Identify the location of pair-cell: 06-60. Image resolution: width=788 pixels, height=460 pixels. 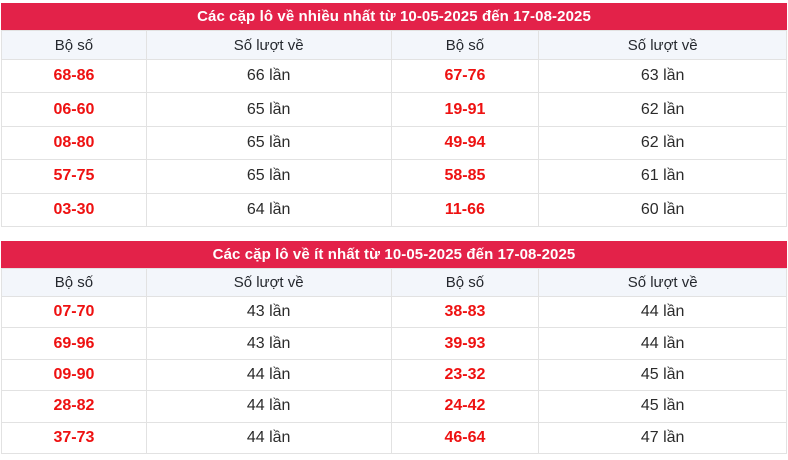
(74, 109).